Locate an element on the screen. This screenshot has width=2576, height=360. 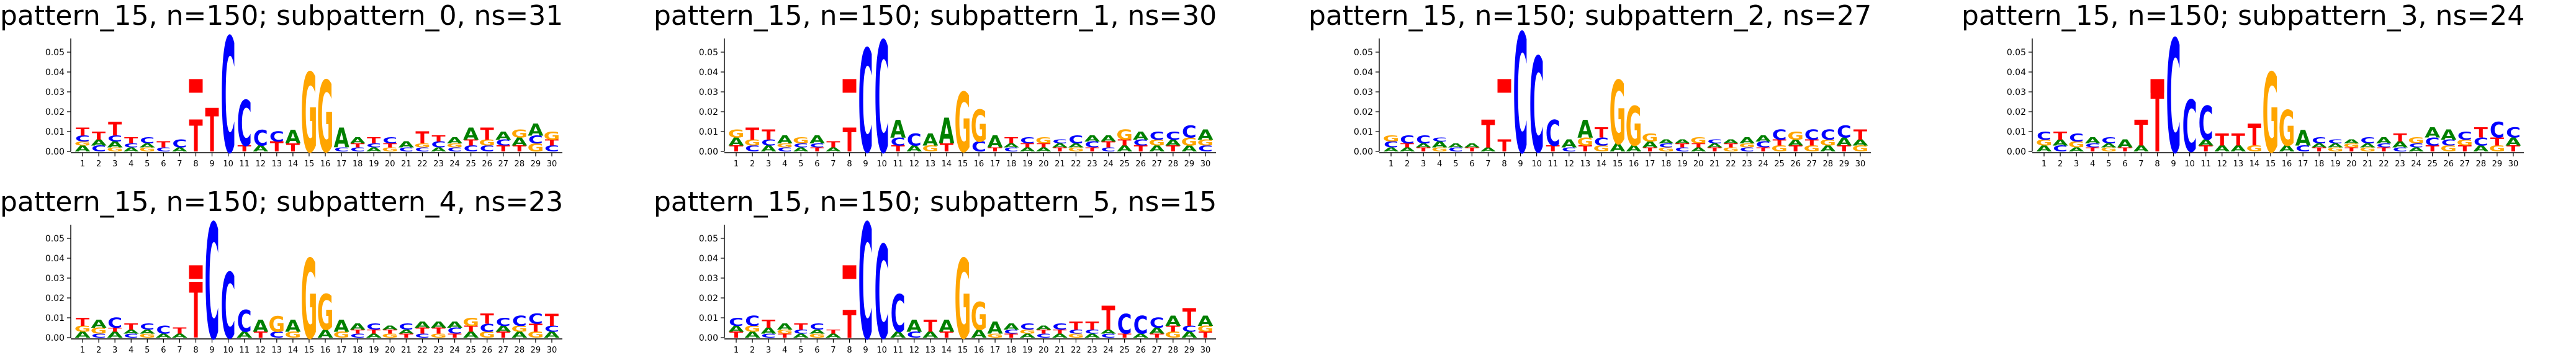
x-tick-label: 9 is located at coordinates (865, 350).